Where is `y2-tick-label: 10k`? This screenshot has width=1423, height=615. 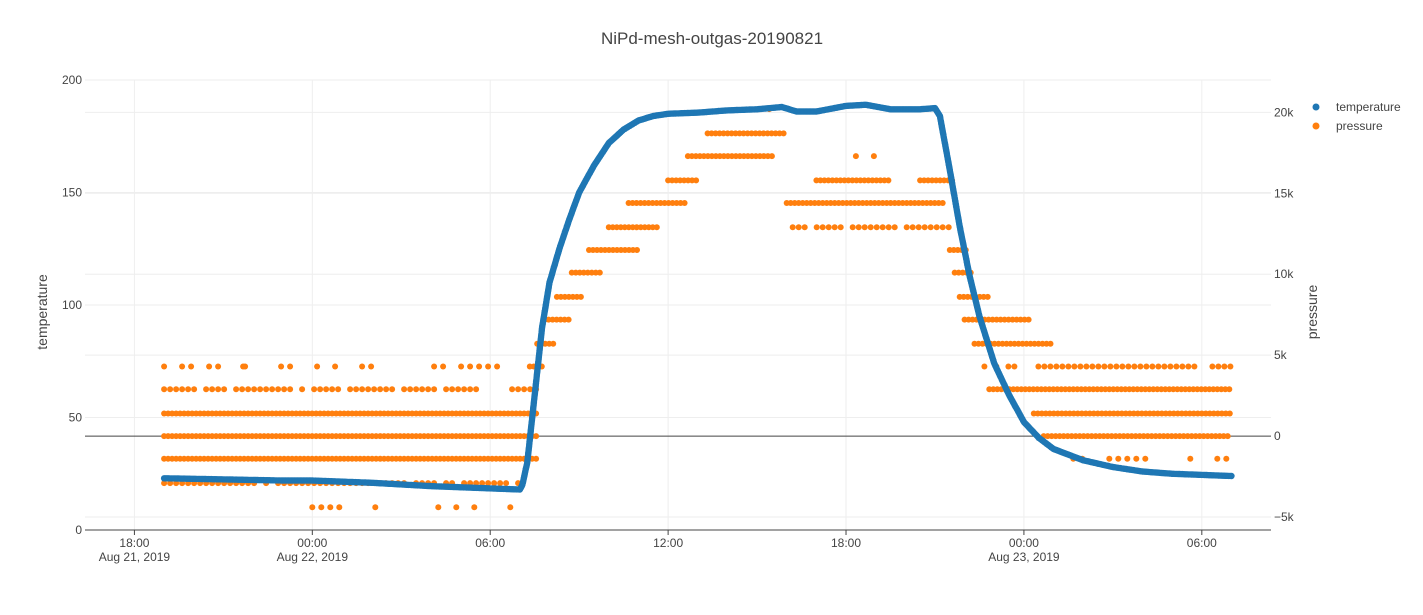
y2-tick-label: 10k is located at coordinates (1284, 274).